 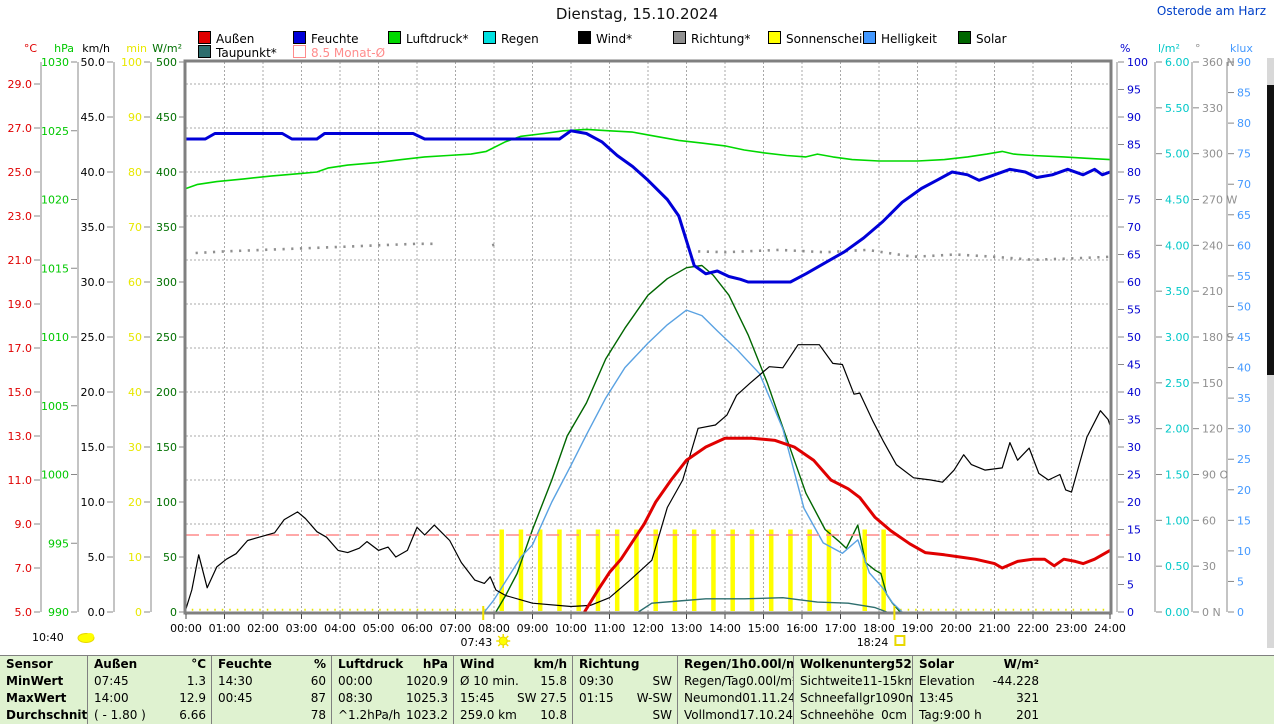 What do you see at coordinates (711, 38) in the screenshot?
I see `legend-item-richtung-: Richtung*` at bounding box center [711, 38].